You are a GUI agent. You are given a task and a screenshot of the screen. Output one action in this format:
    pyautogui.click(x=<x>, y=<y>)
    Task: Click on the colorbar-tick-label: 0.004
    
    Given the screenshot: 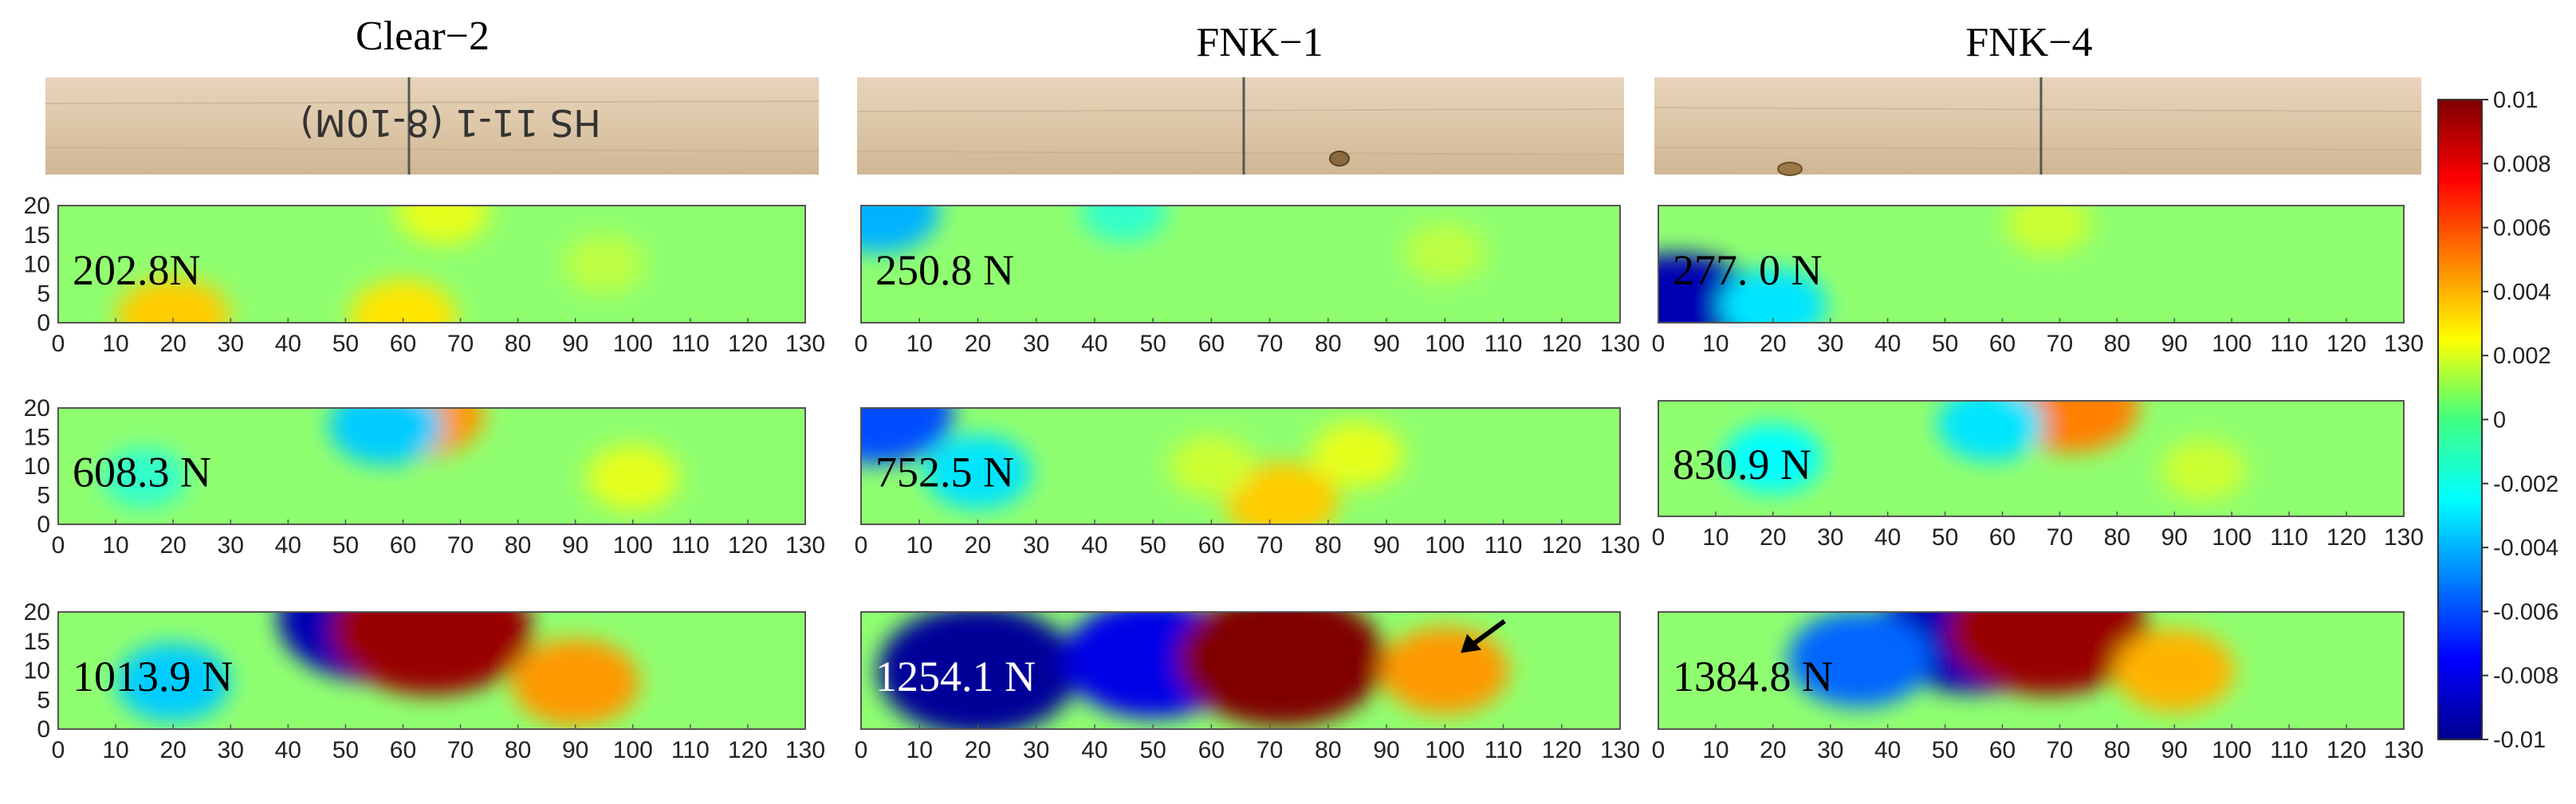 What is the action you would take?
    pyautogui.click(x=2522, y=292)
    